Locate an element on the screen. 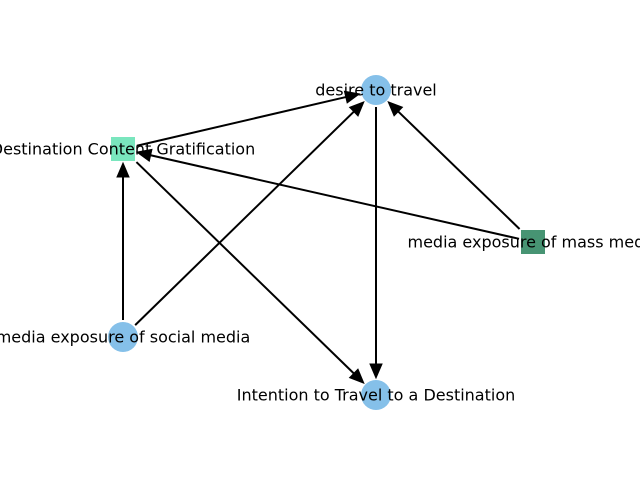 Image resolution: width=640 pixels, height=480 pixels. node-label-social: media exposure of social media is located at coordinates (125, 337).